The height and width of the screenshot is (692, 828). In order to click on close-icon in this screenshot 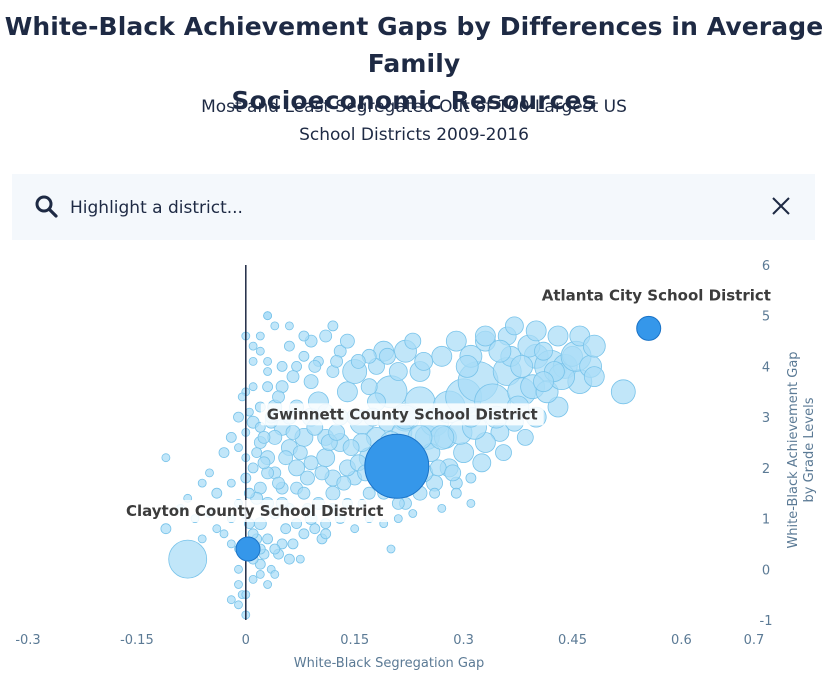, I will do `click(781, 206)`.